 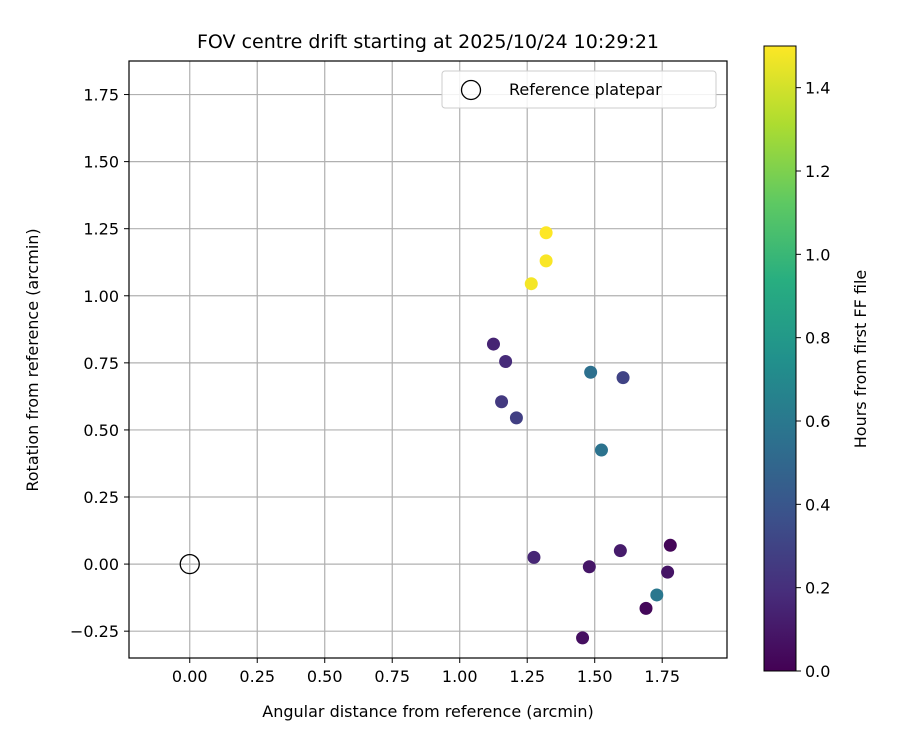 What do you see at coordinates (817, 671) in the screenshot?
I see `colorbar-tick-label: 0.0` at bounding box center [817, 671].